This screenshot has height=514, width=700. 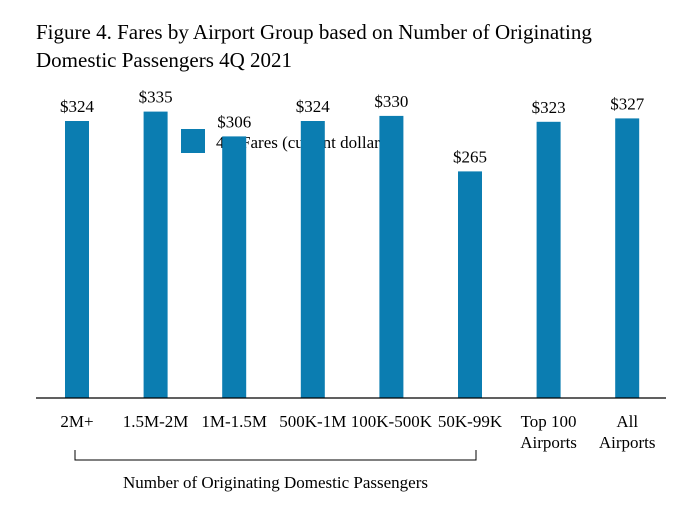 I want to click on category-tick-label: 1M-1.5M, so click(x=234, y=421).